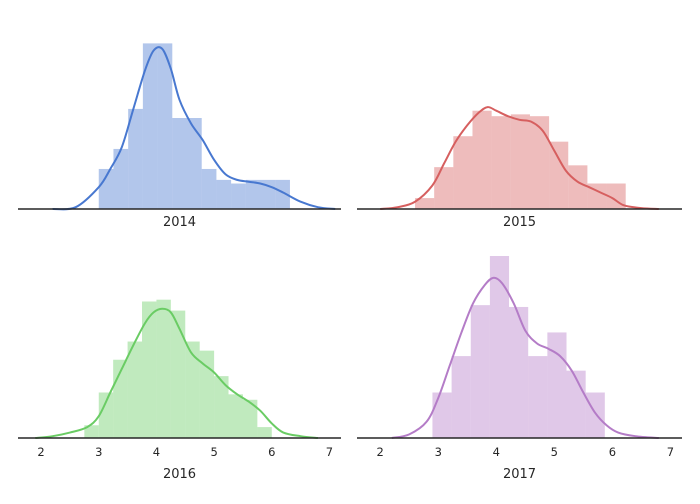  I want to click on x-axis-label: 2014, so click(179, 222).